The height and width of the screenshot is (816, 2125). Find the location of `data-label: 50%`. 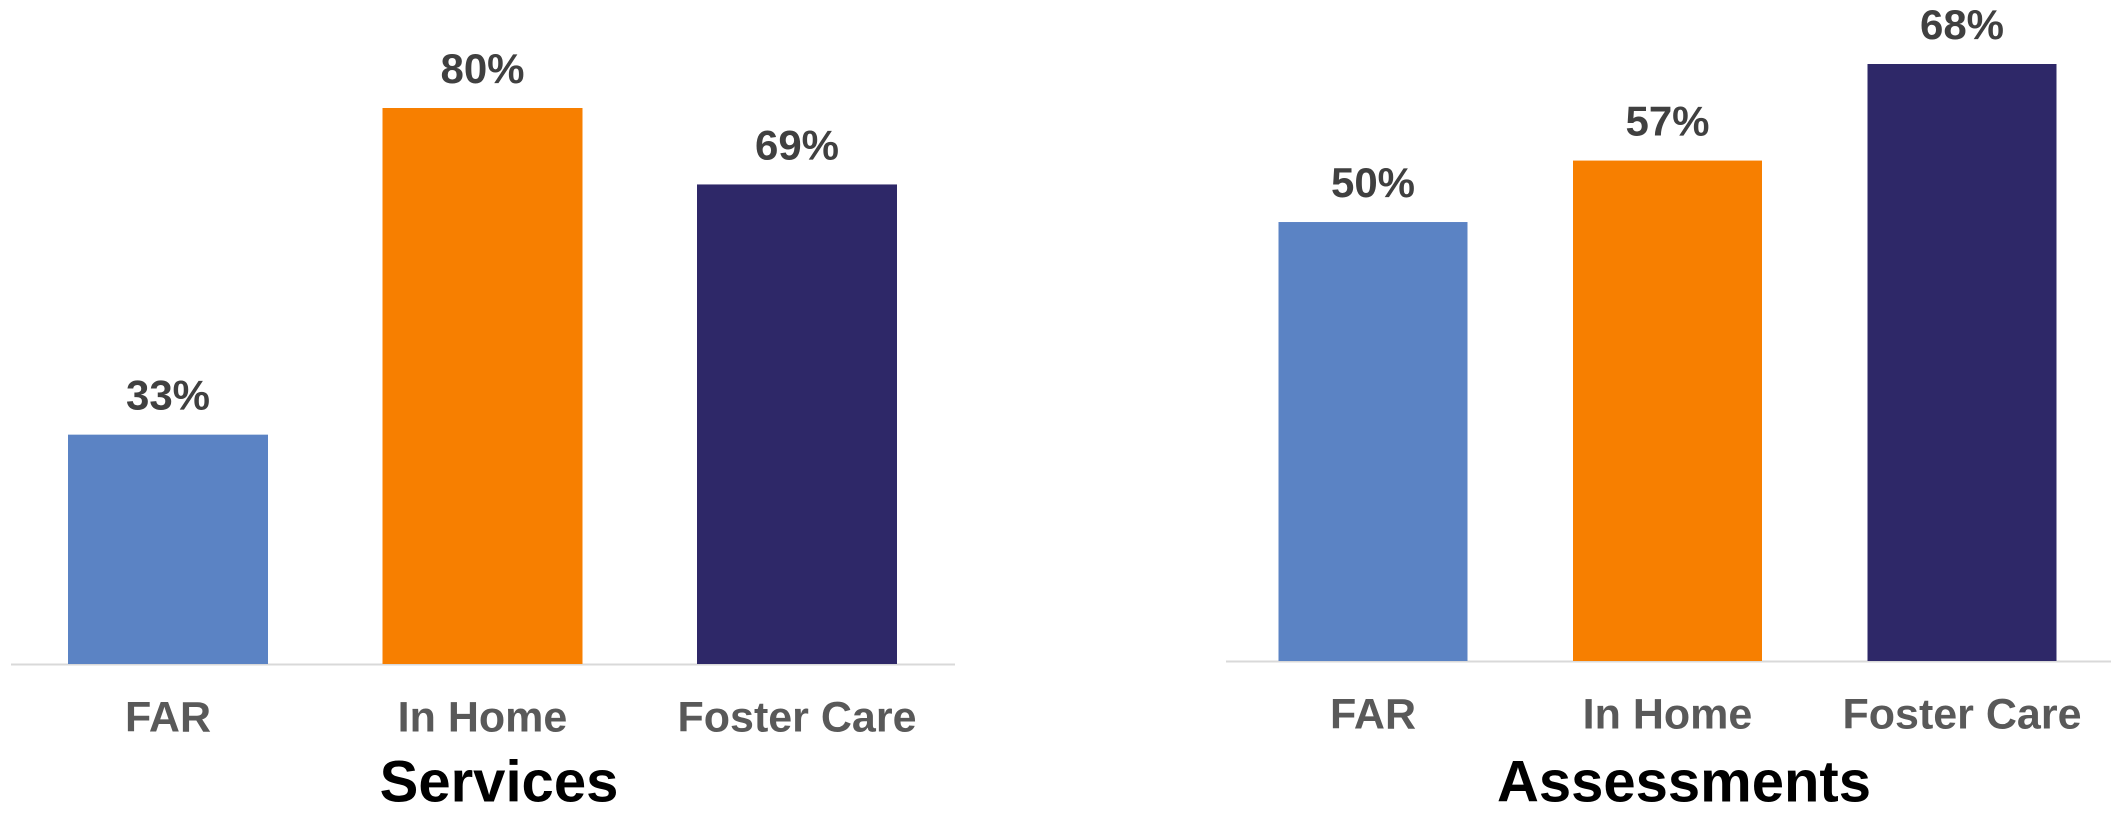

data-label: 50% is located at coordinates (1373, 182).